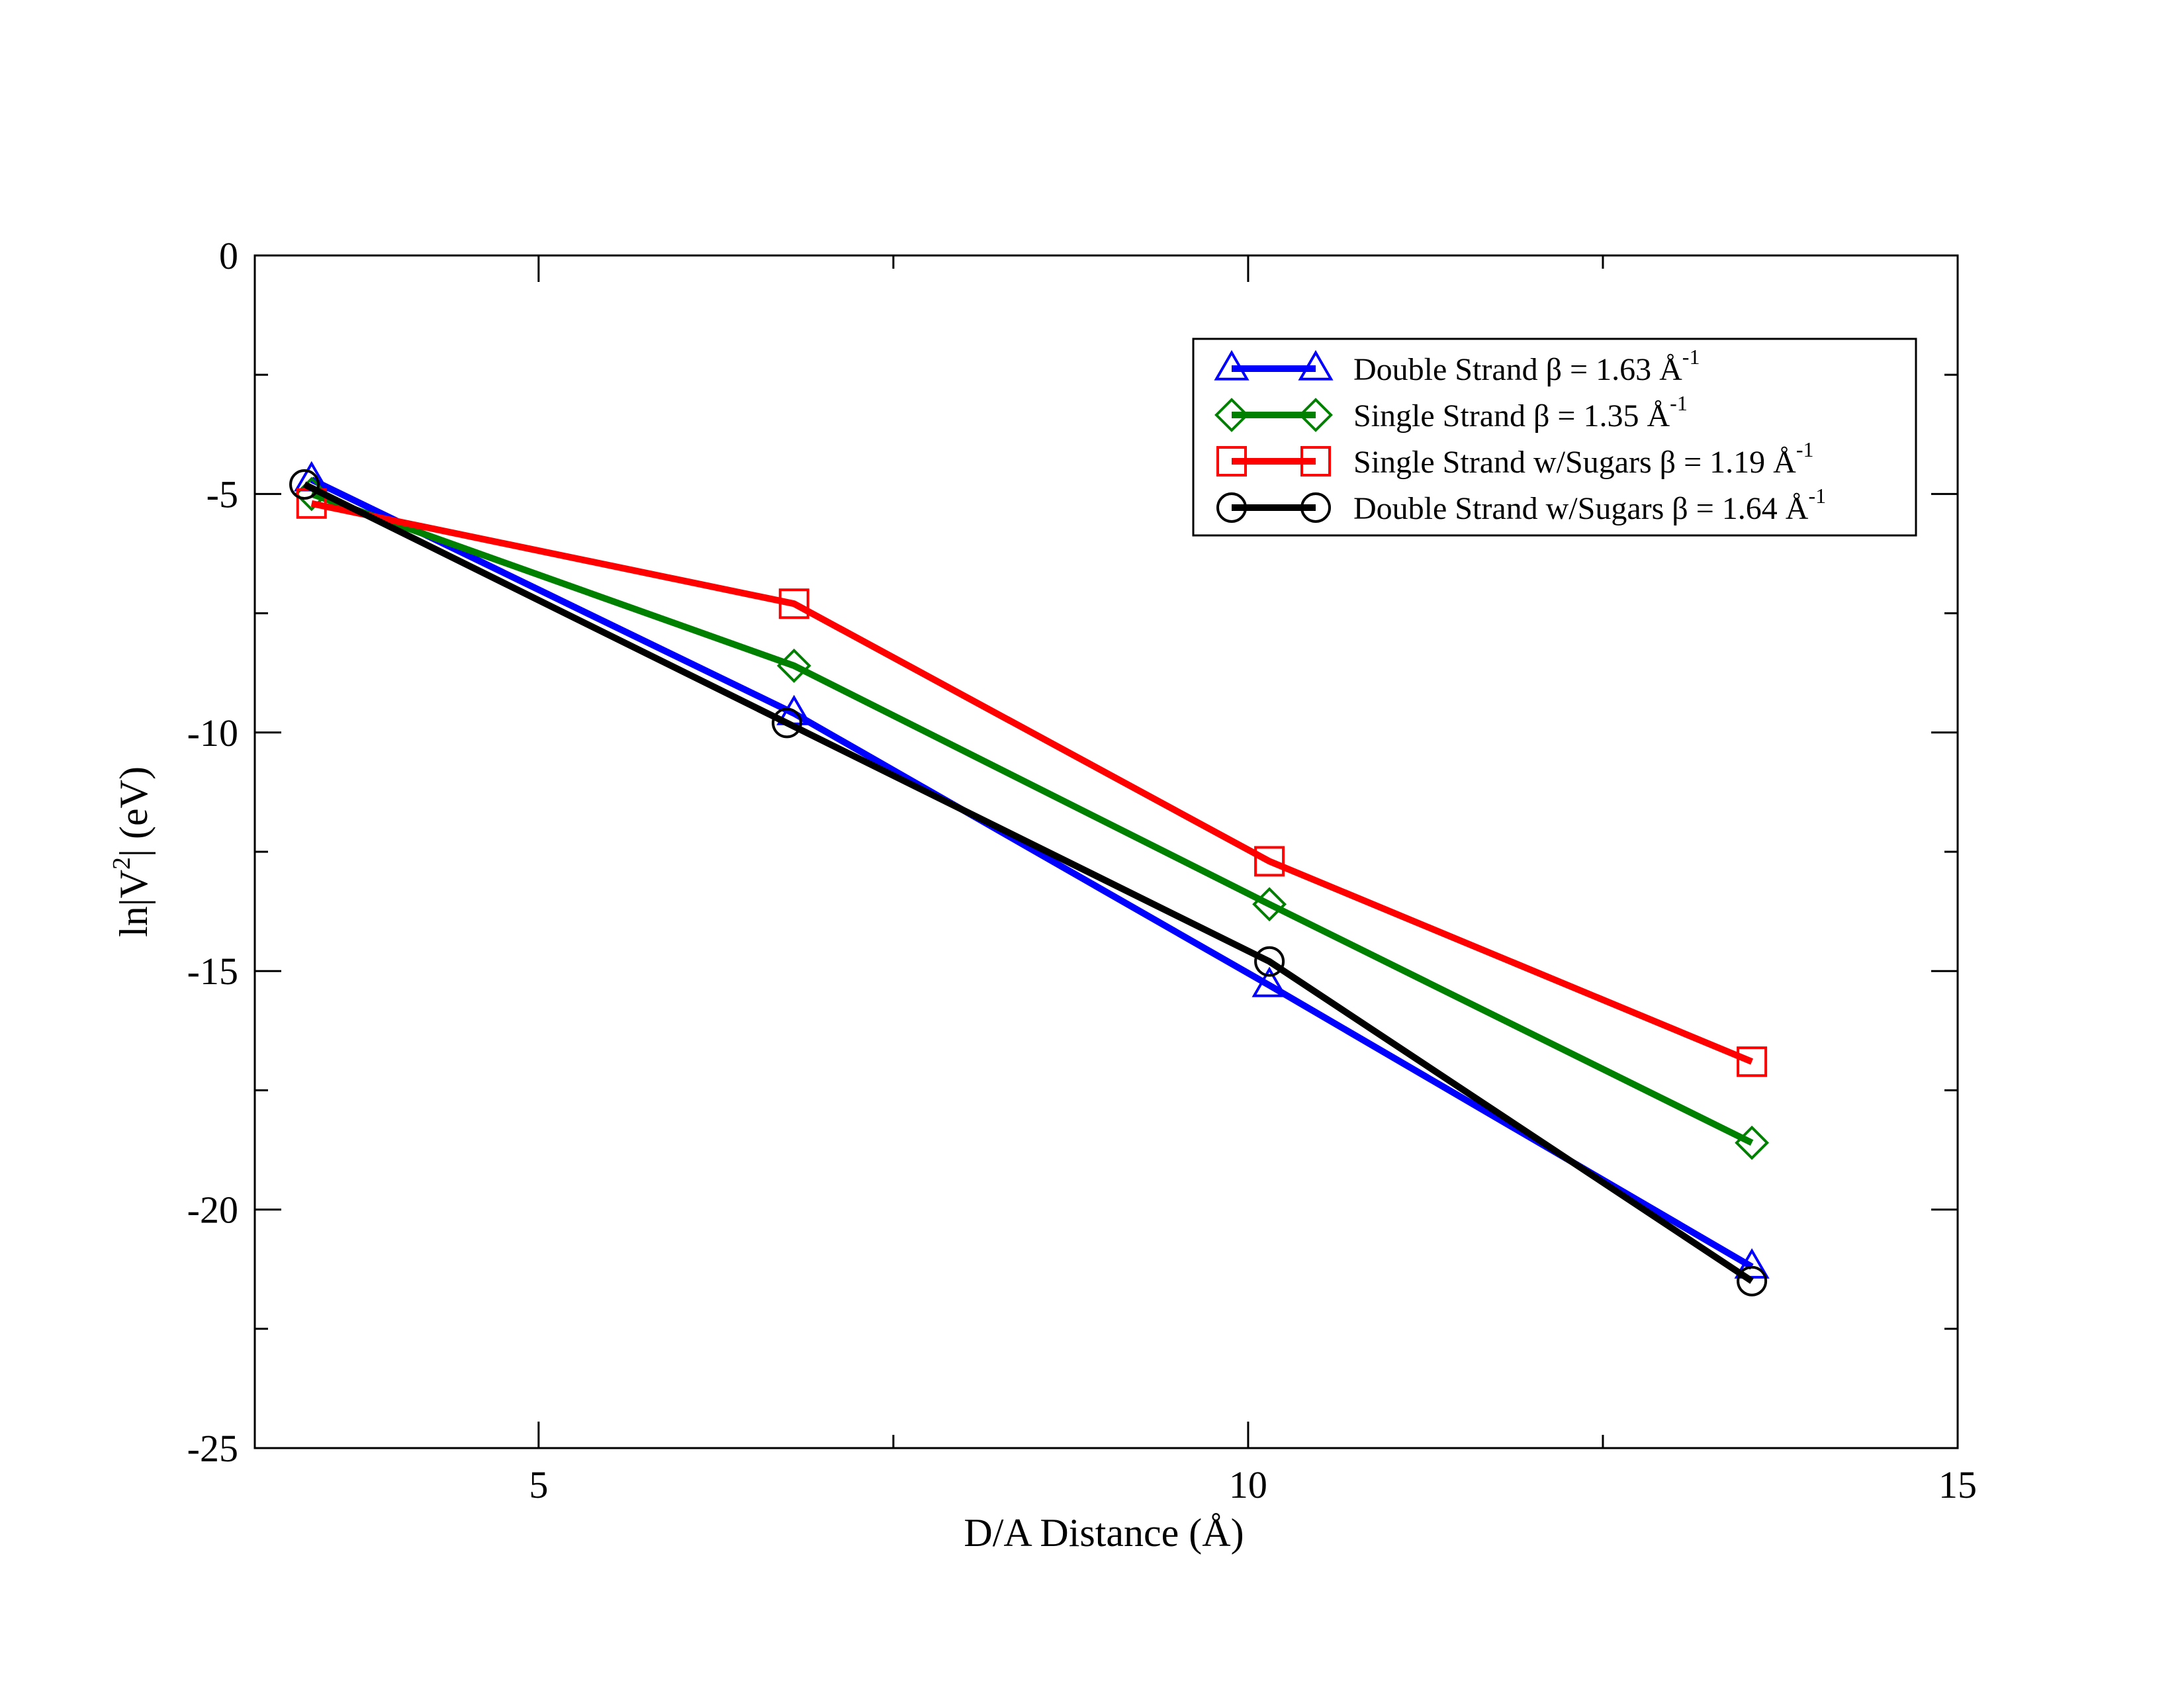 The image size is (2184, 1687). I want to click on x-tick-label: 10, so click(1248, 1484).